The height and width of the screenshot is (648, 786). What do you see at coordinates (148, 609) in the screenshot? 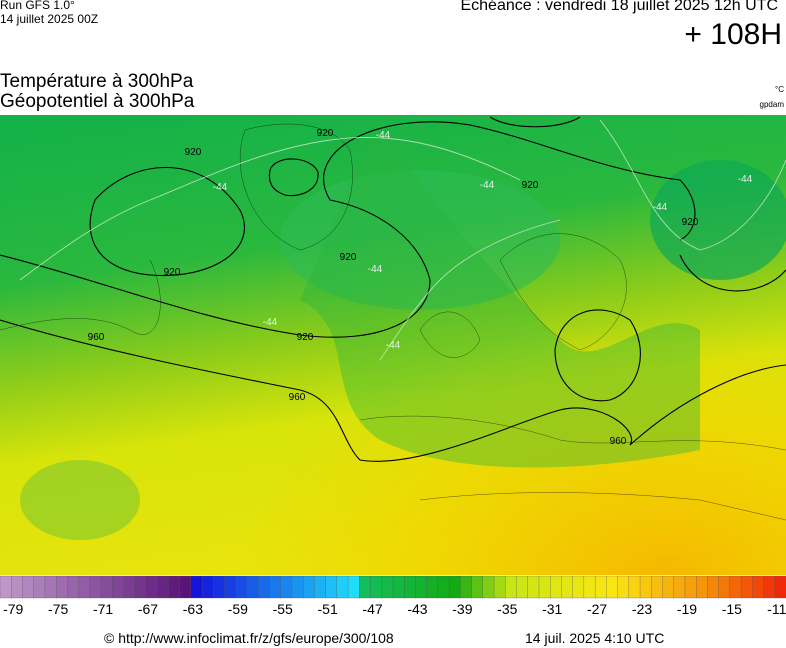
I see `colorbar-label: -67` at bounding box center [148, 609].